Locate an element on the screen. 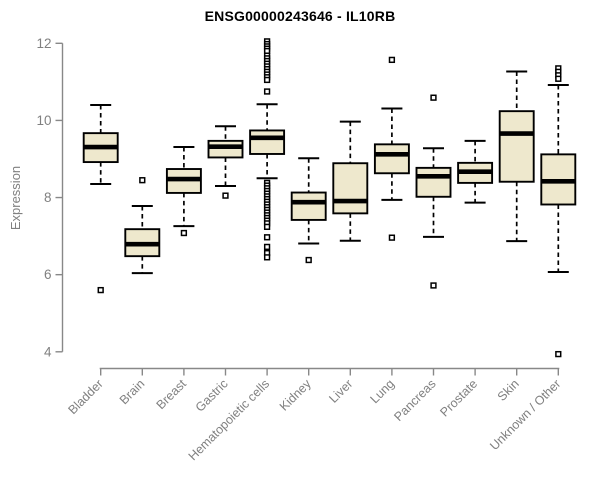 This screenshot has height=500, width=600. outlier-point-bladder is located at coordinates (100, 290).